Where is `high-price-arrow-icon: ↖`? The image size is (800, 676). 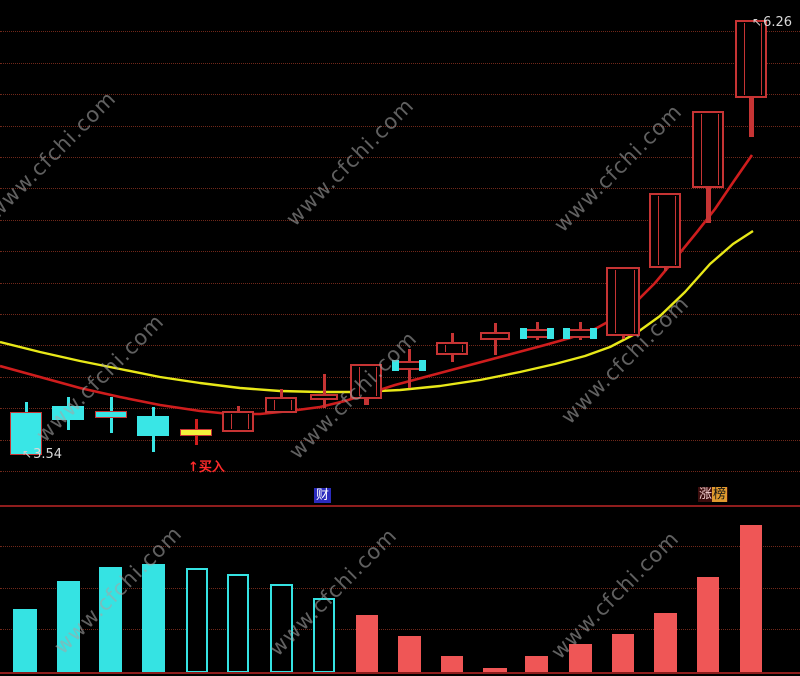
high-price-arrow-icon: ↖ is located at coordinates (757, 22).